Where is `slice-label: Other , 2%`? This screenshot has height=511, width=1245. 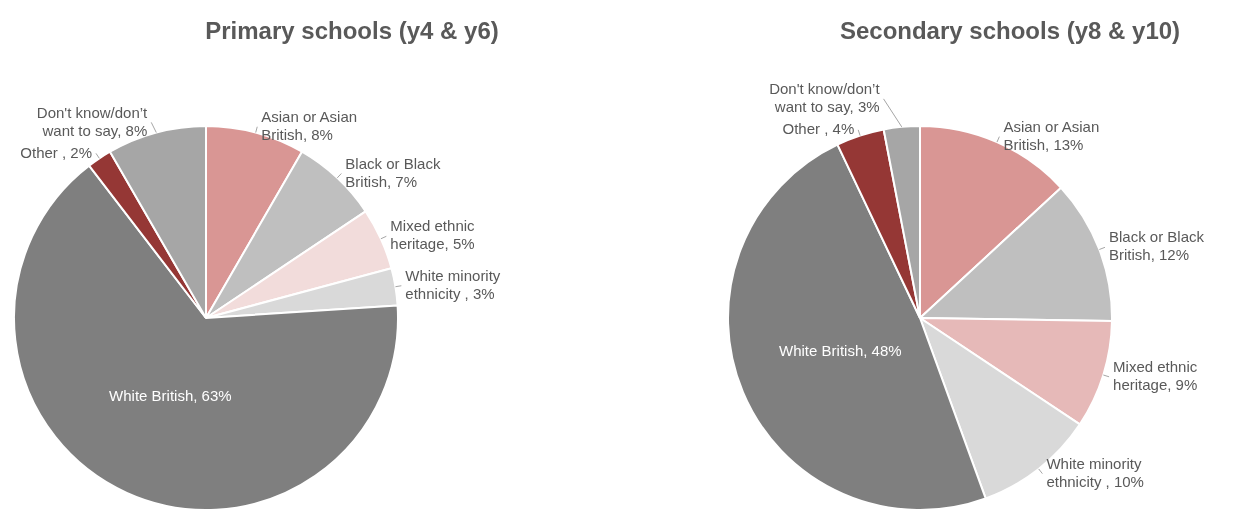 slice-label: Other , 2% is located at coordinates (56, 152).